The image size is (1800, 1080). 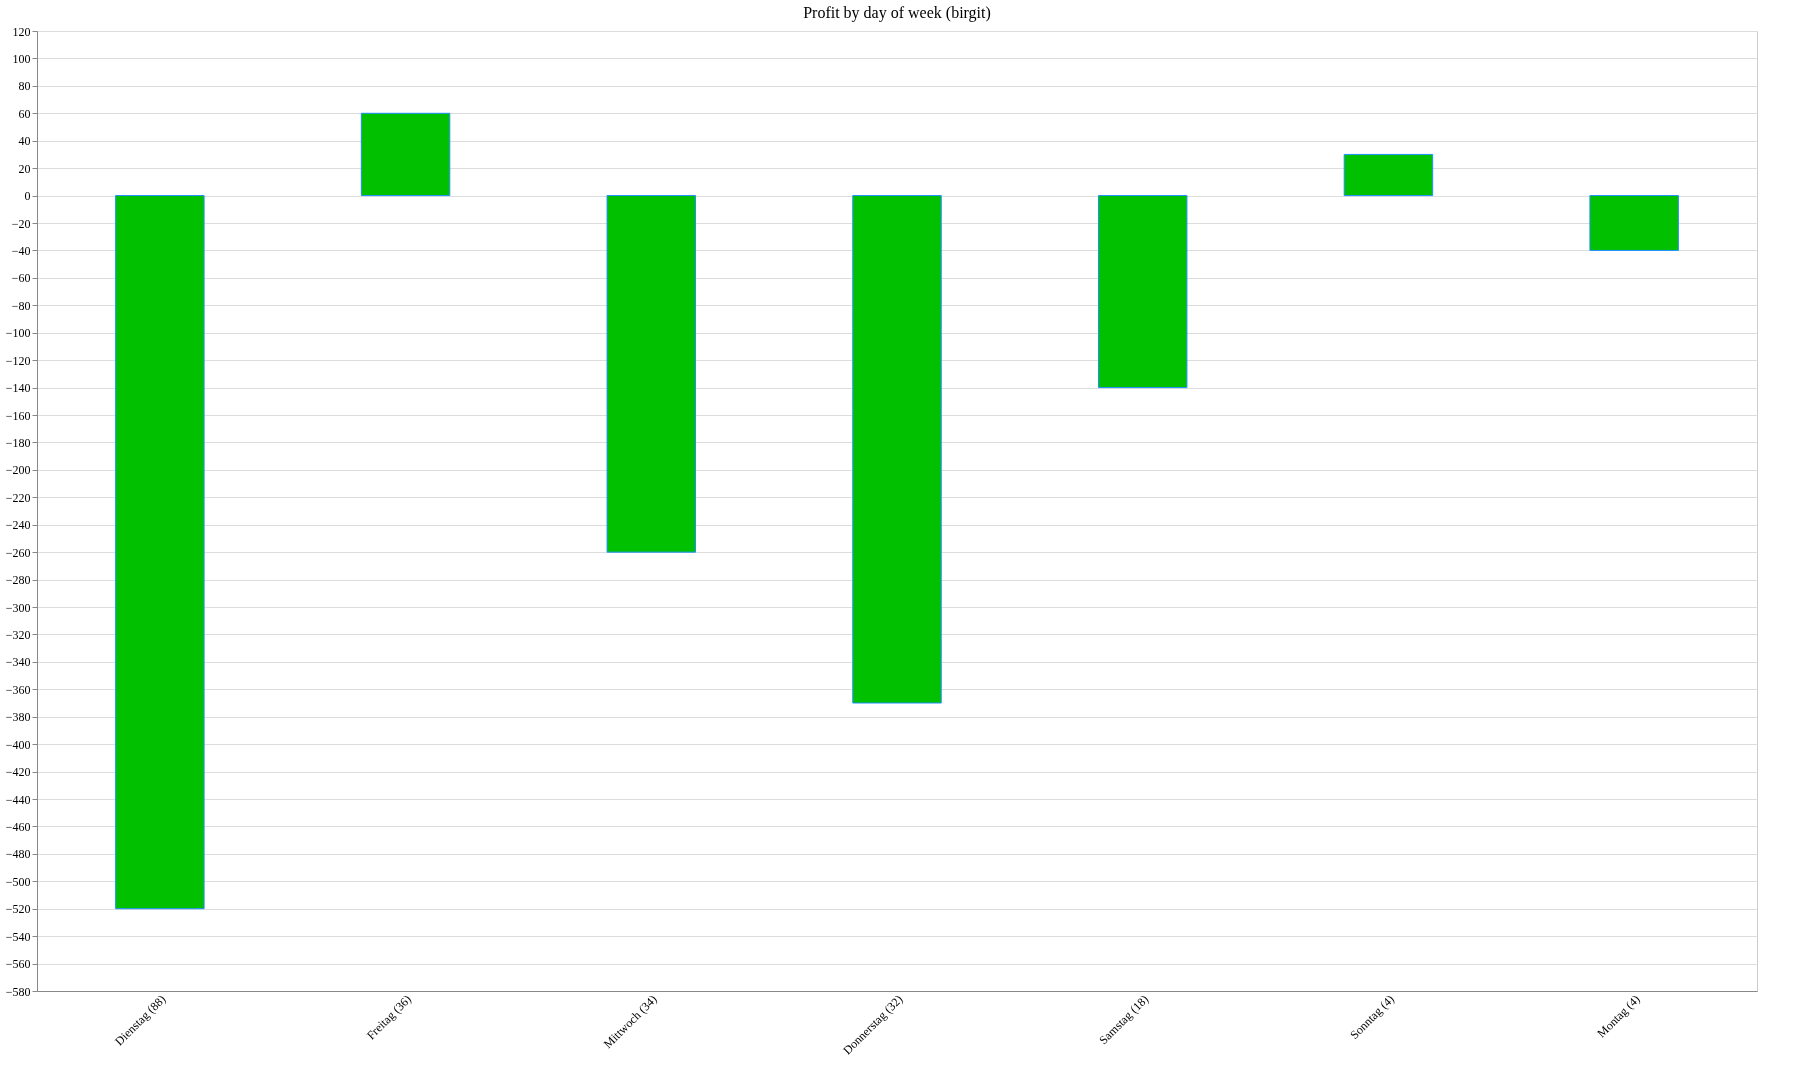 What do you see at coordinates (18, 525) in the screenshot?
I see `y-tick-label: −240` at bounding box center [18, 525].